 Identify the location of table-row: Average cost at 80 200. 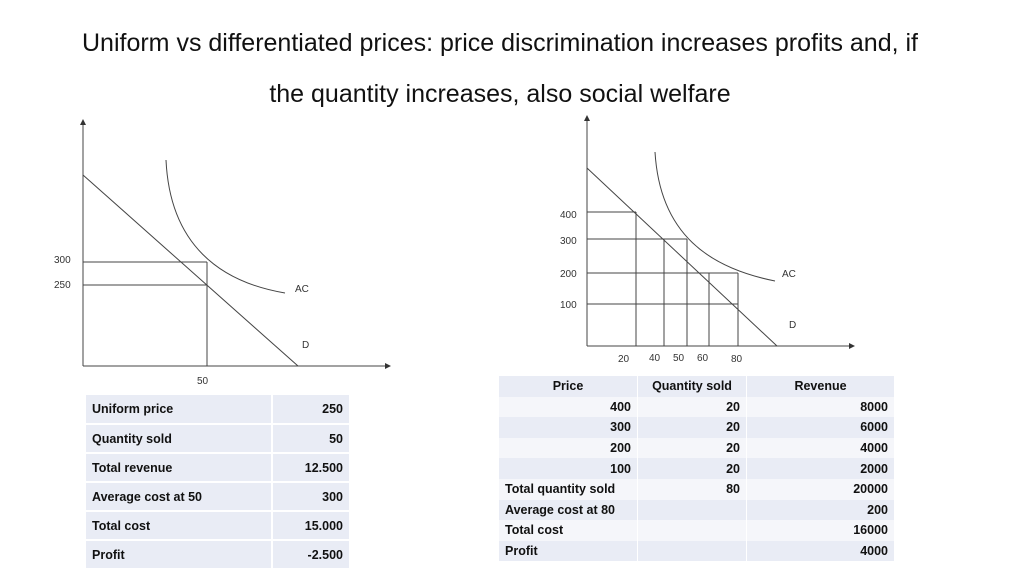
(696, 510).